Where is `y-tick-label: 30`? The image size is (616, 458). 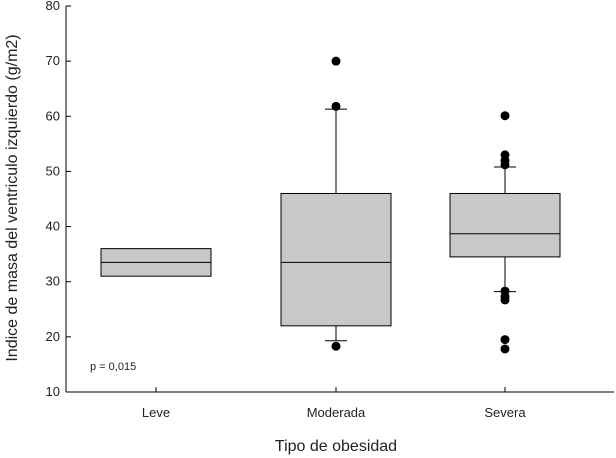
y-tick-label: 30 is located at coordinates (53, 281).